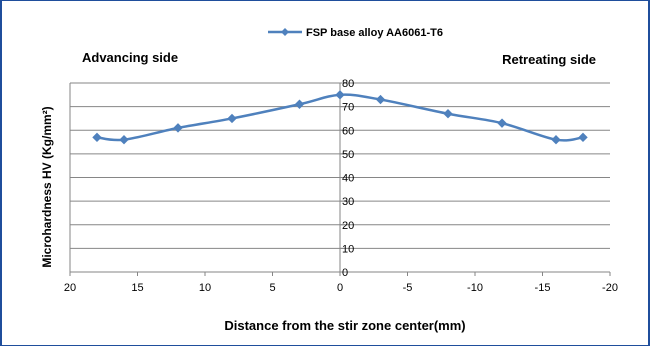  I want to click on y-tick-label: 0, so click(345, 273).